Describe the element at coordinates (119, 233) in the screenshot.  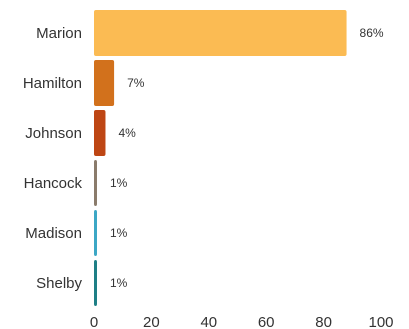
I see `data-label-madison: 1%` at that location.